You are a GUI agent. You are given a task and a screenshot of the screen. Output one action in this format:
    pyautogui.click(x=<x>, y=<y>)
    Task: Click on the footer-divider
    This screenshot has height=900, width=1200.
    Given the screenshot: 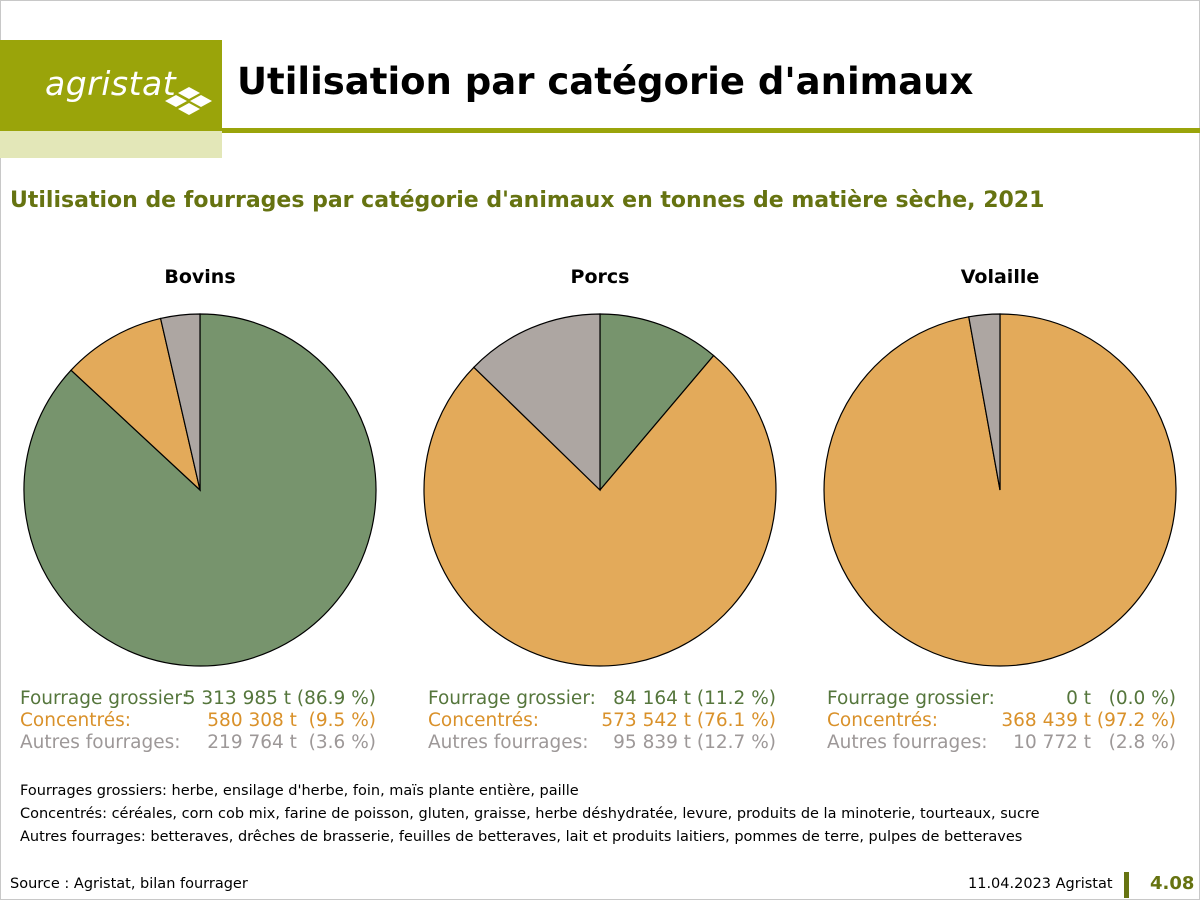 What is the action you would take?
    pyautogui.click(x=1126, y=885)
    